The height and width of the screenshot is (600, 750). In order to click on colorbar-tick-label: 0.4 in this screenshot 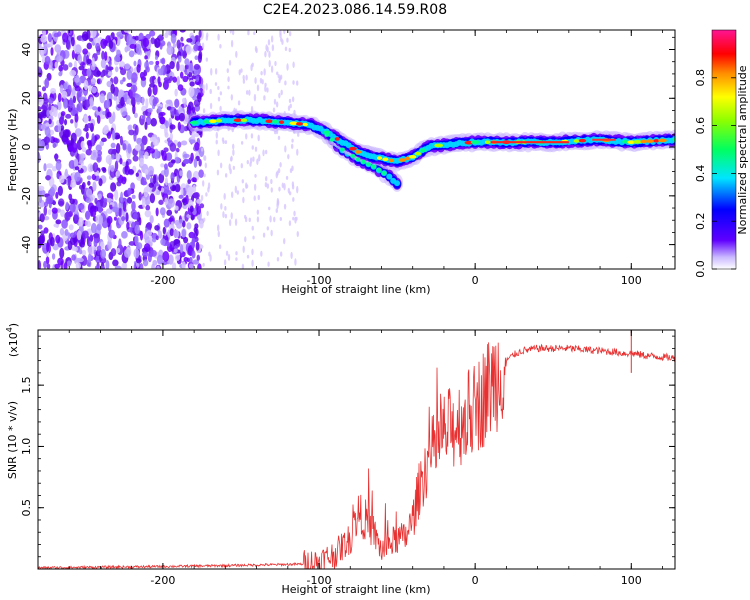, I will do `click(700, 174)`.